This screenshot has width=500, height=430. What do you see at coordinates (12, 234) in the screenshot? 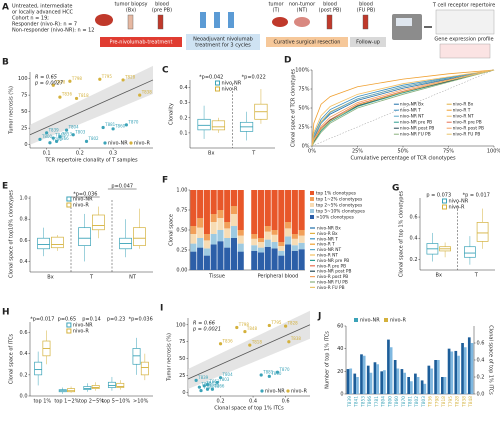
I see `y-axis-label: Clonal space of top10% clonotypes` at bounding box center [12, 234].